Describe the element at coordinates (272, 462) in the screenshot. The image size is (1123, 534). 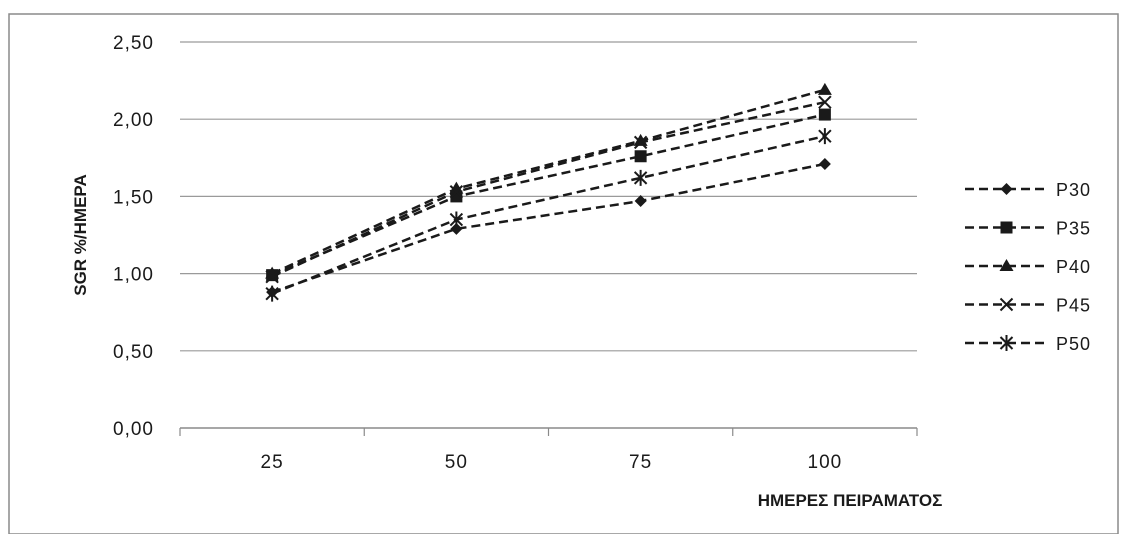
I see `x-tick-label: 25` at that location.